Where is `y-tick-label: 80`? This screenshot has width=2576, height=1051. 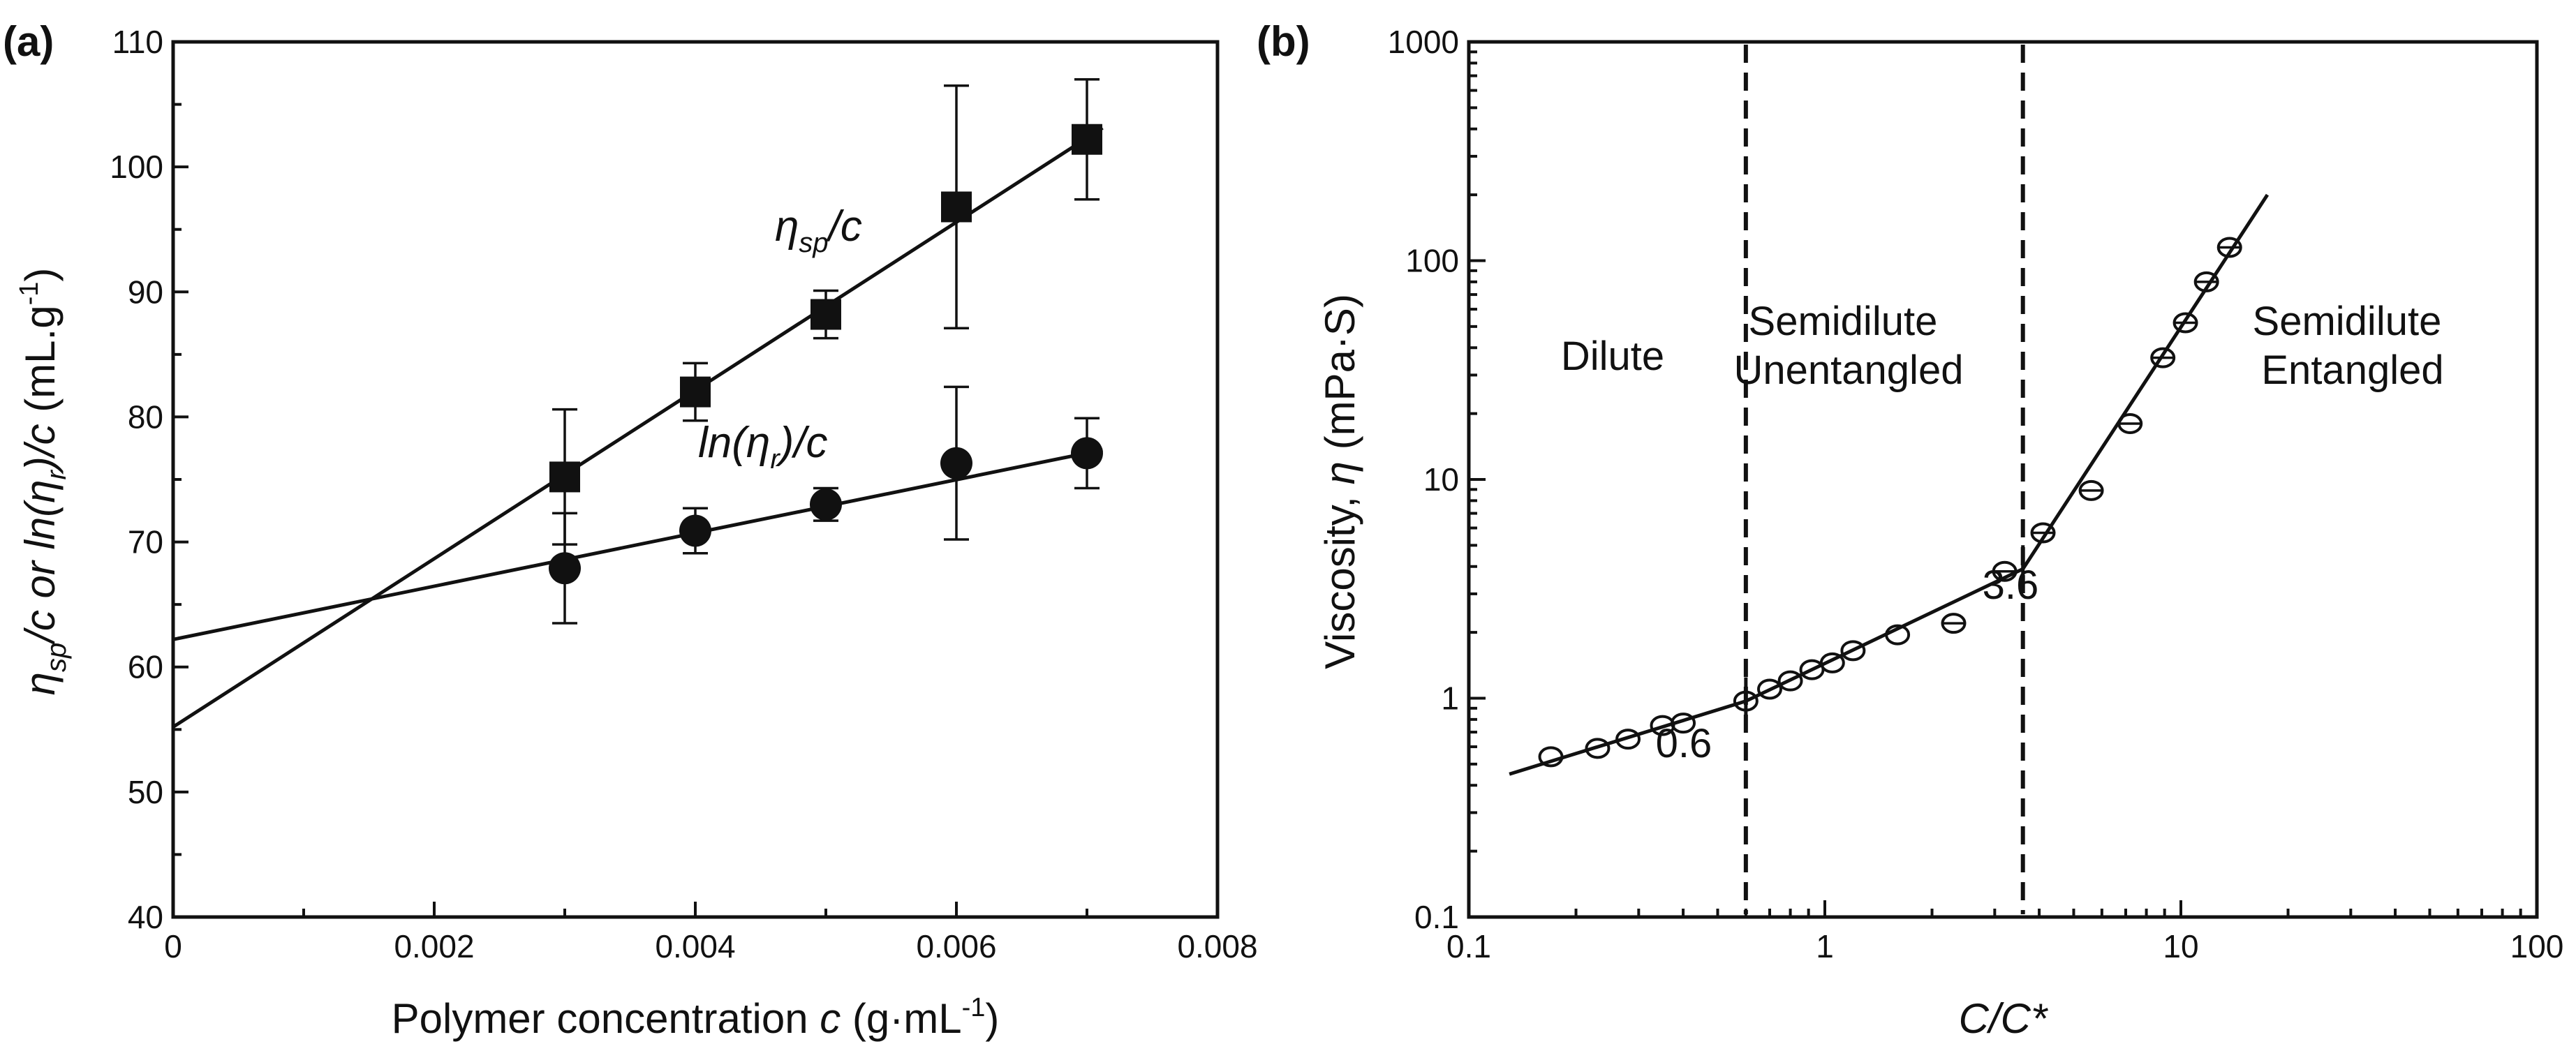 y-tick-label: 80 is located at coordinates (145, 416).